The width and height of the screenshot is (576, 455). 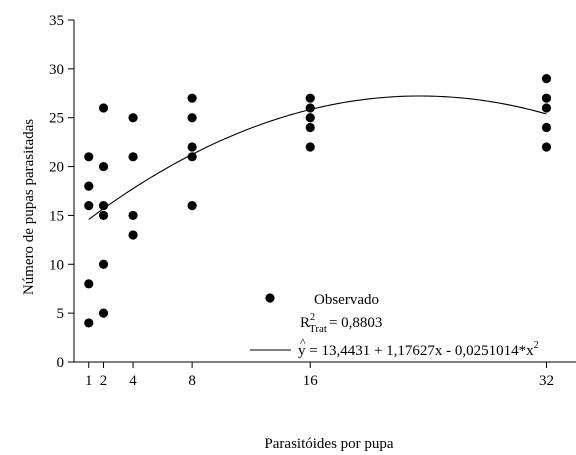 What do you see at coordinates (104, 381) in the screenshot?
I see `x-tick-label: 2` at bounding box center [104, 381].